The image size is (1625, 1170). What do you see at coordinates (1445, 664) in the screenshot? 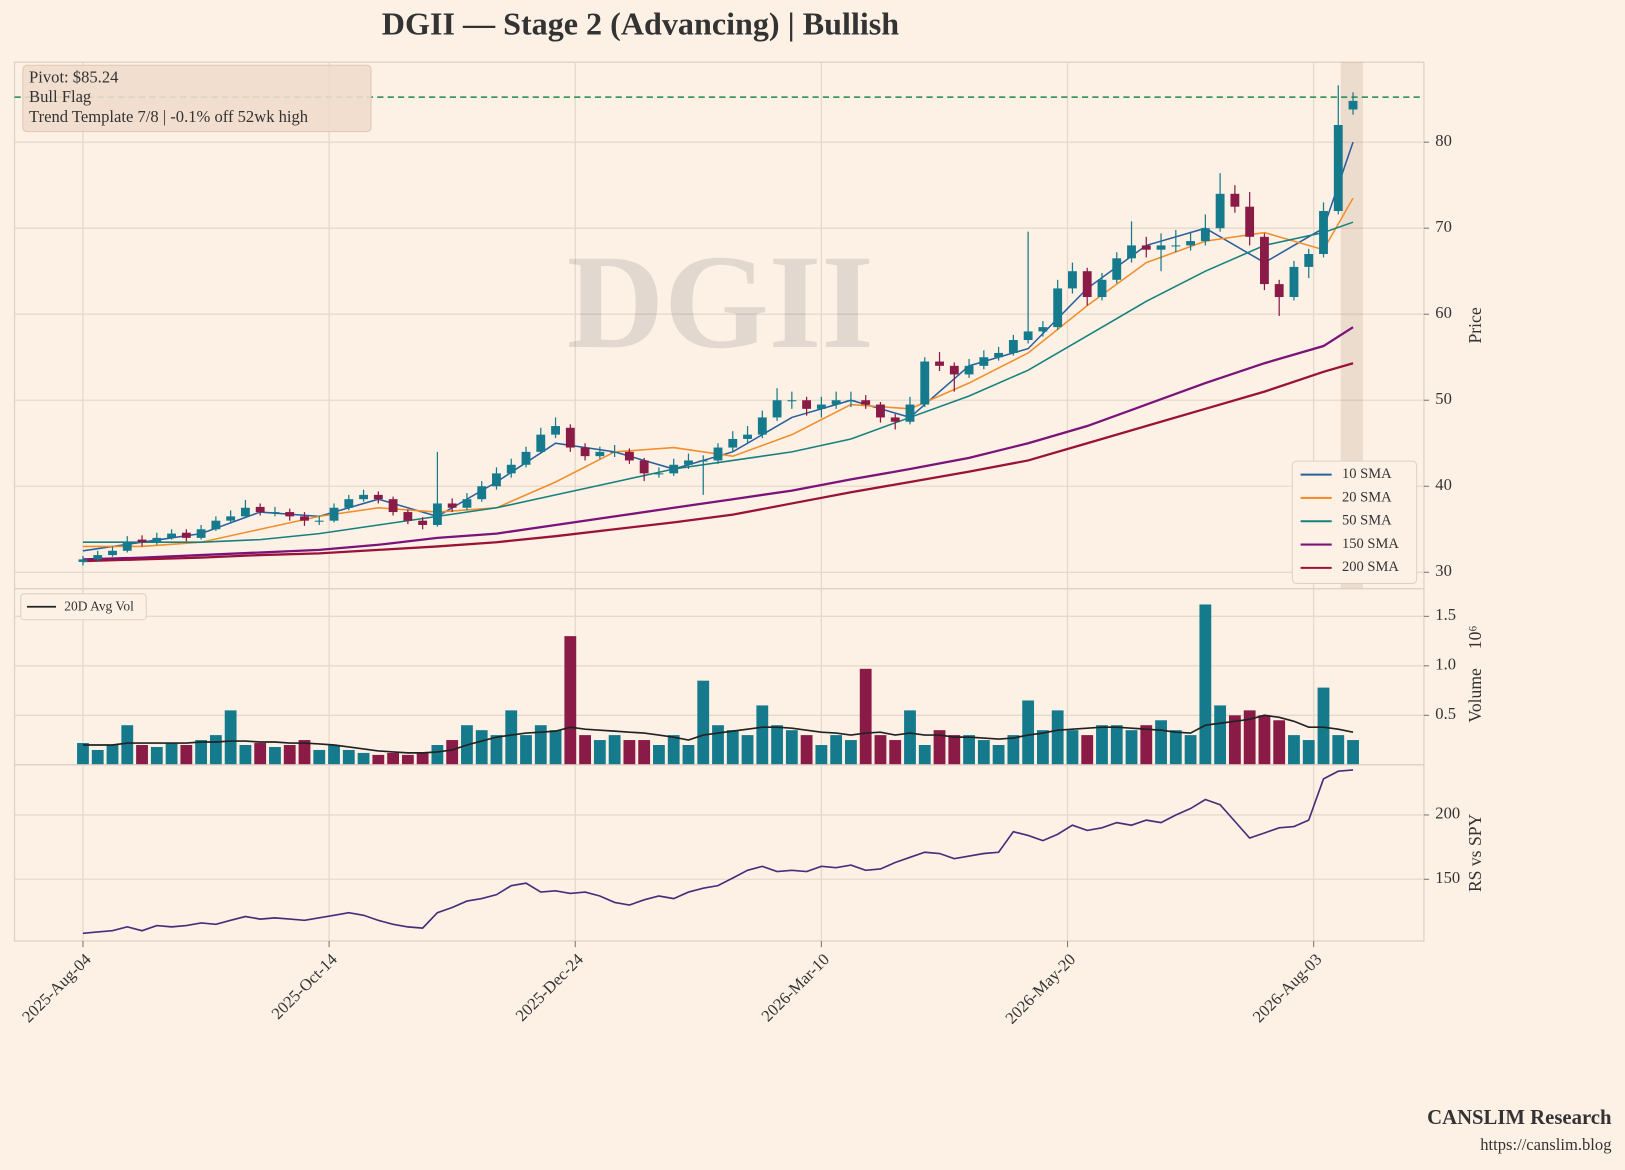
I see `y-tick-label: 1.0` at bounding box center [1445, 664].